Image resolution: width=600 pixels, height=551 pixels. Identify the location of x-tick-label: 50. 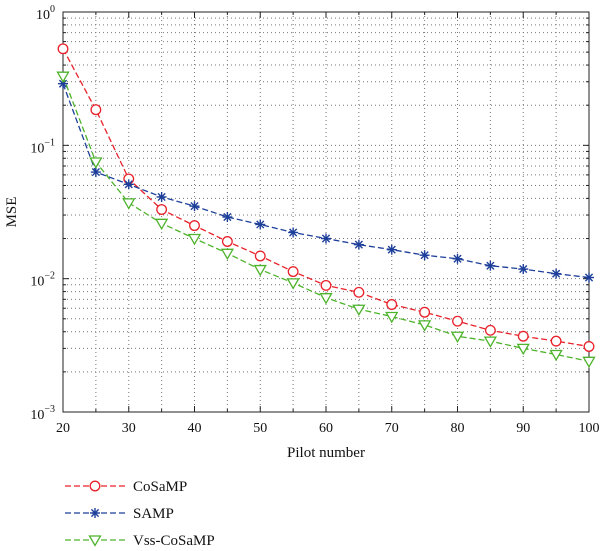
(260, 428).